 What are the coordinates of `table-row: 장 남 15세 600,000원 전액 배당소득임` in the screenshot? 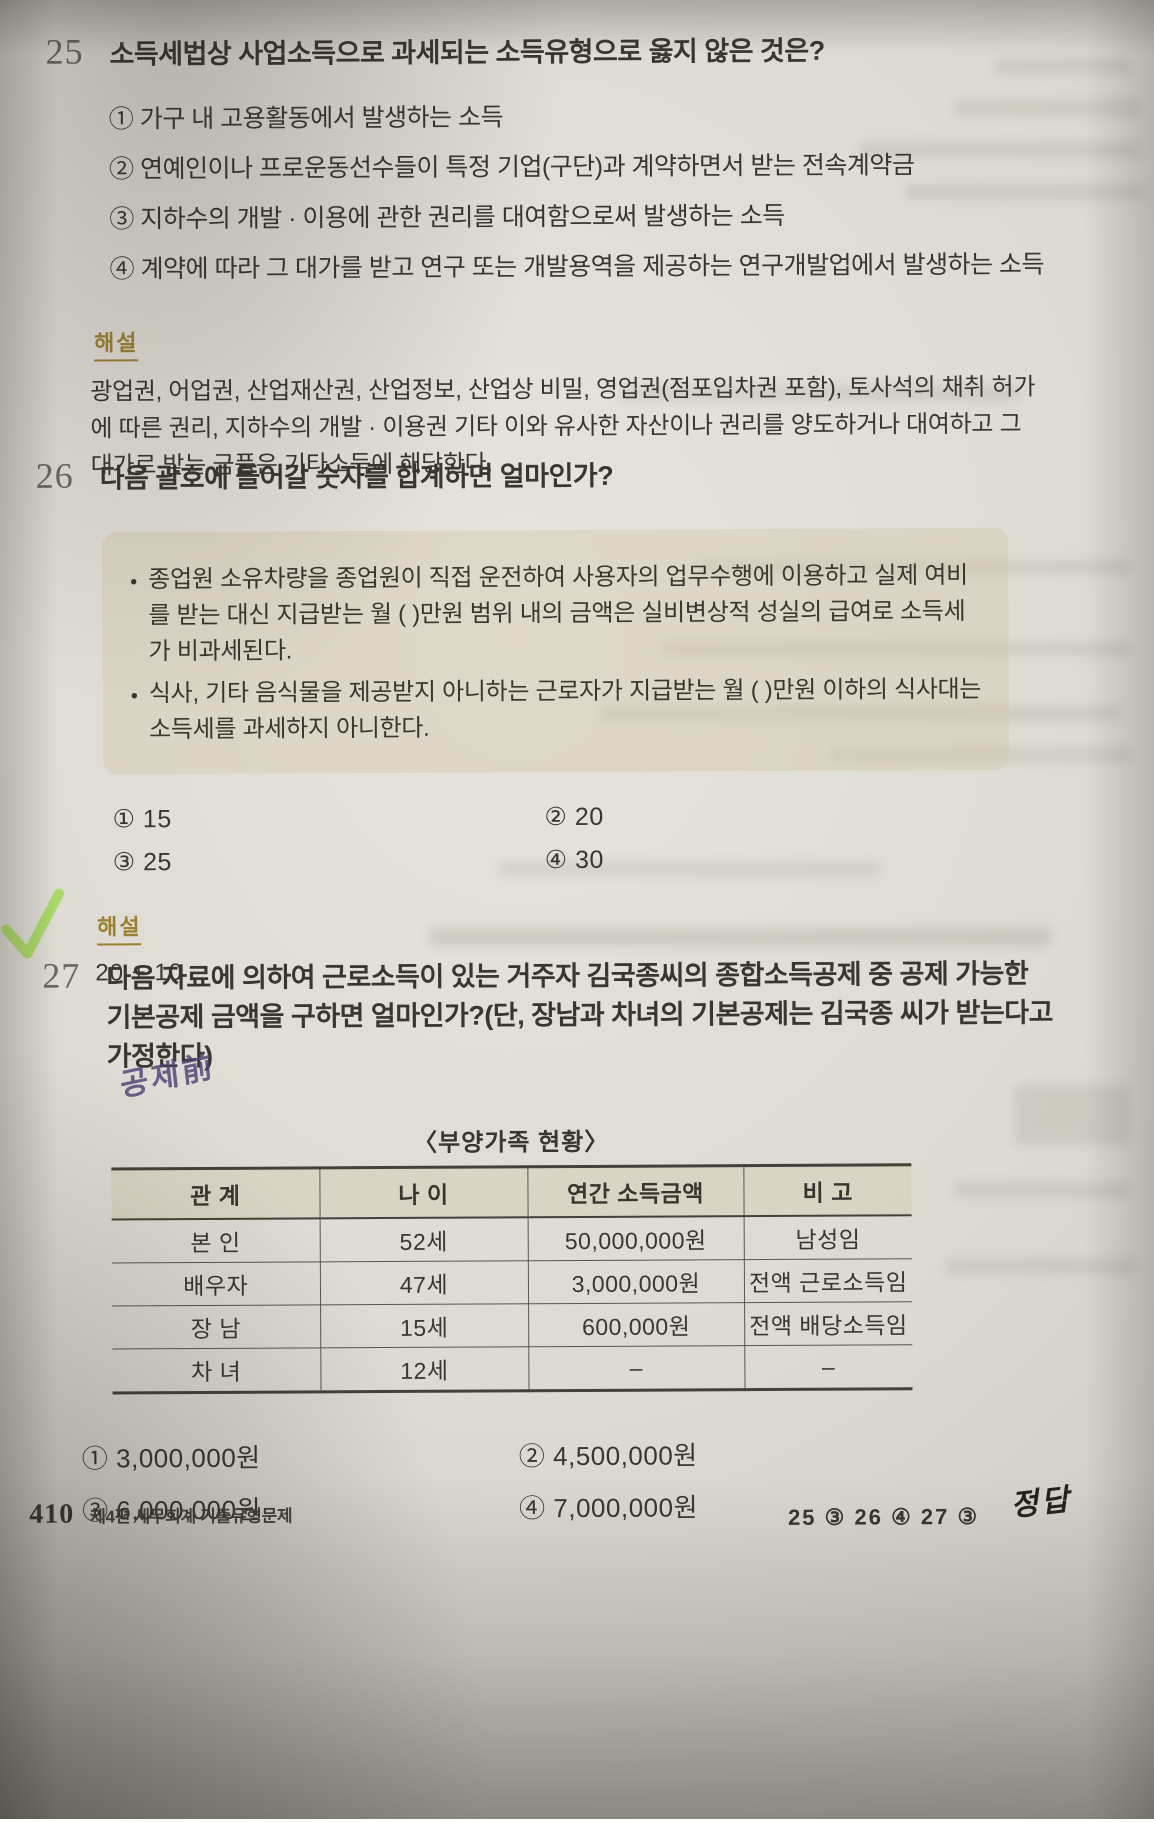 It's located at (512, 1325).